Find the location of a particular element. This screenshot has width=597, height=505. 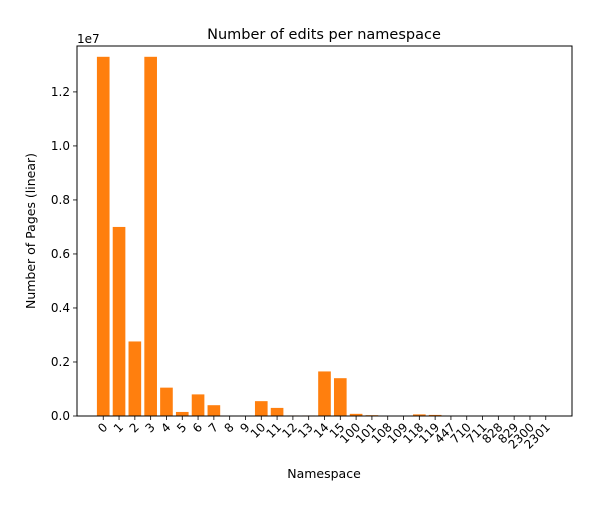

y-ticks-group: 0.0 0.2 0.4 0.6 0.8 1.0 1.2 is located at coordinates (64, 254).